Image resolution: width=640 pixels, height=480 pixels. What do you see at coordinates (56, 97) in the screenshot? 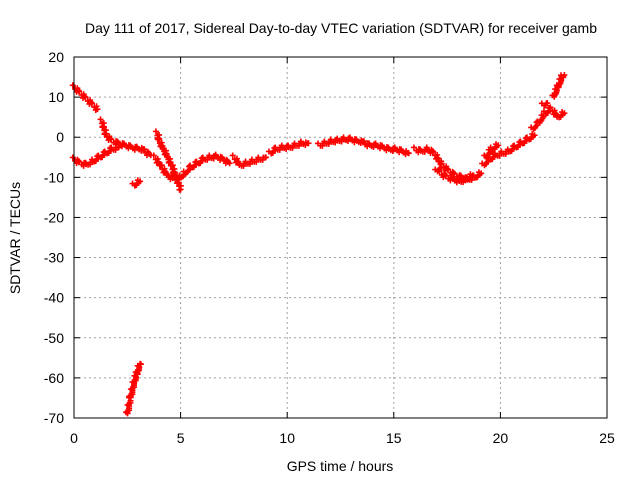
I see `y-tick-label: 10` at bounding box center [56, 97].